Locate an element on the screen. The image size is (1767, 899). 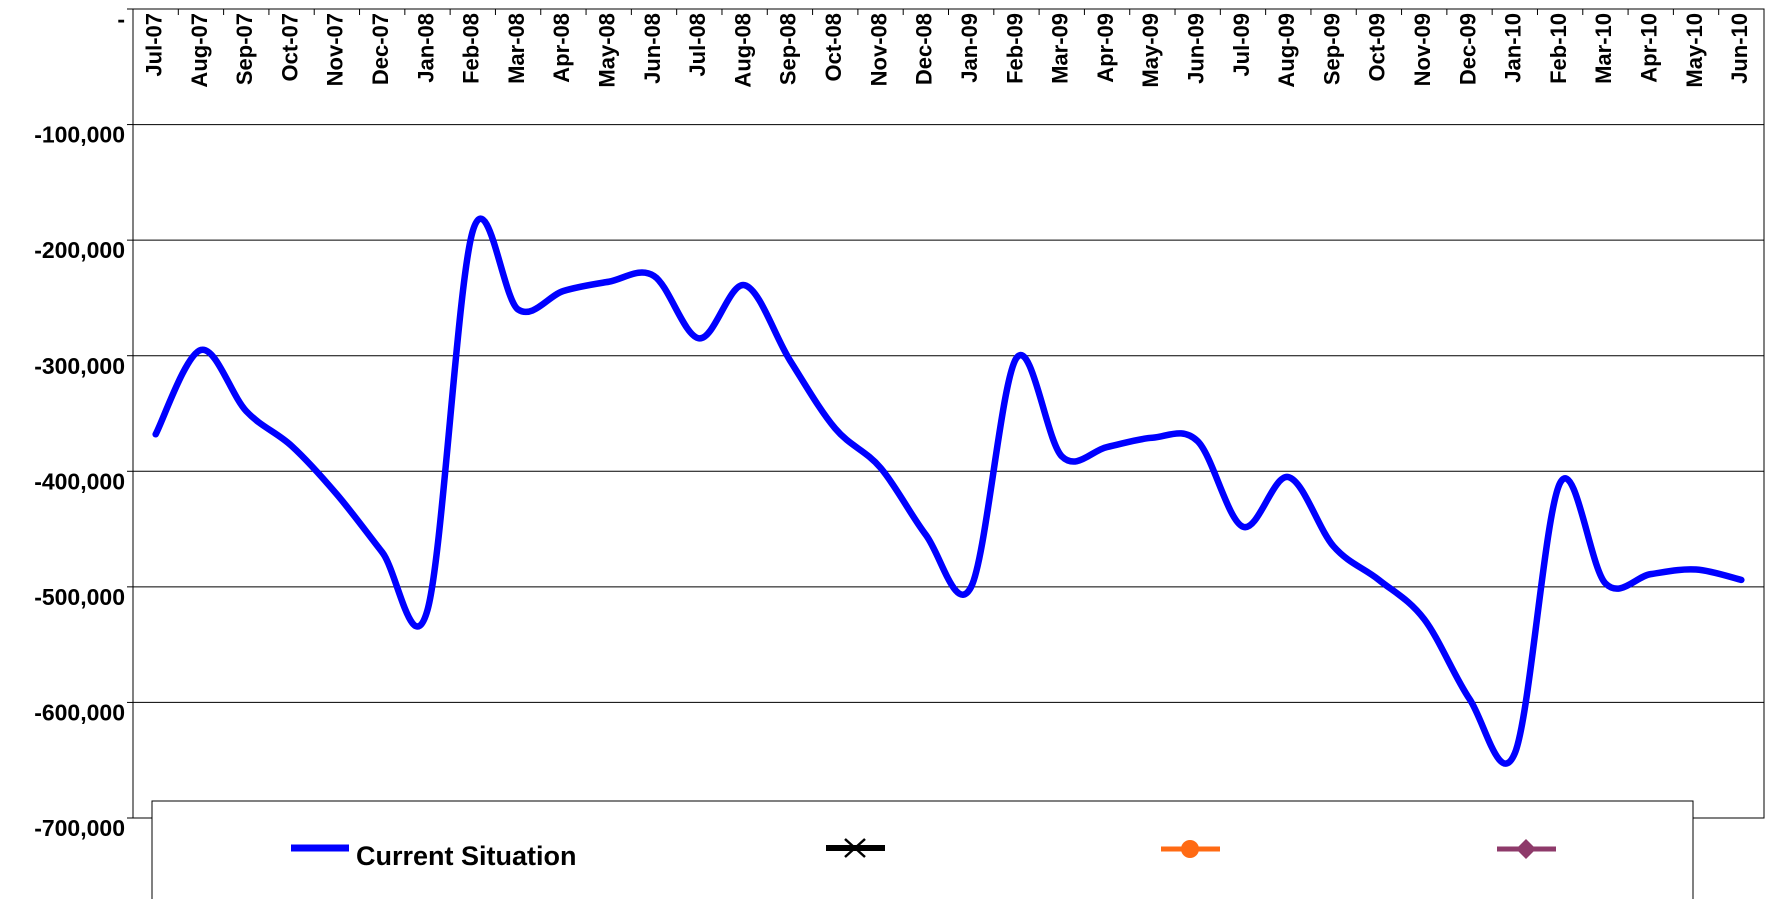
x-tick-label: May-10 is located at coordinates (1694, 50).